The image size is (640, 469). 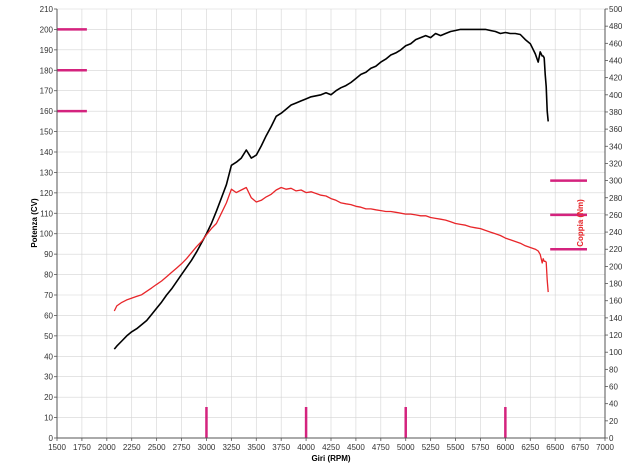 What do you see at coordinates (616, 112) in the screenshot?
I see `y-right-tick-label: 380` at bounding box center [616, 112].